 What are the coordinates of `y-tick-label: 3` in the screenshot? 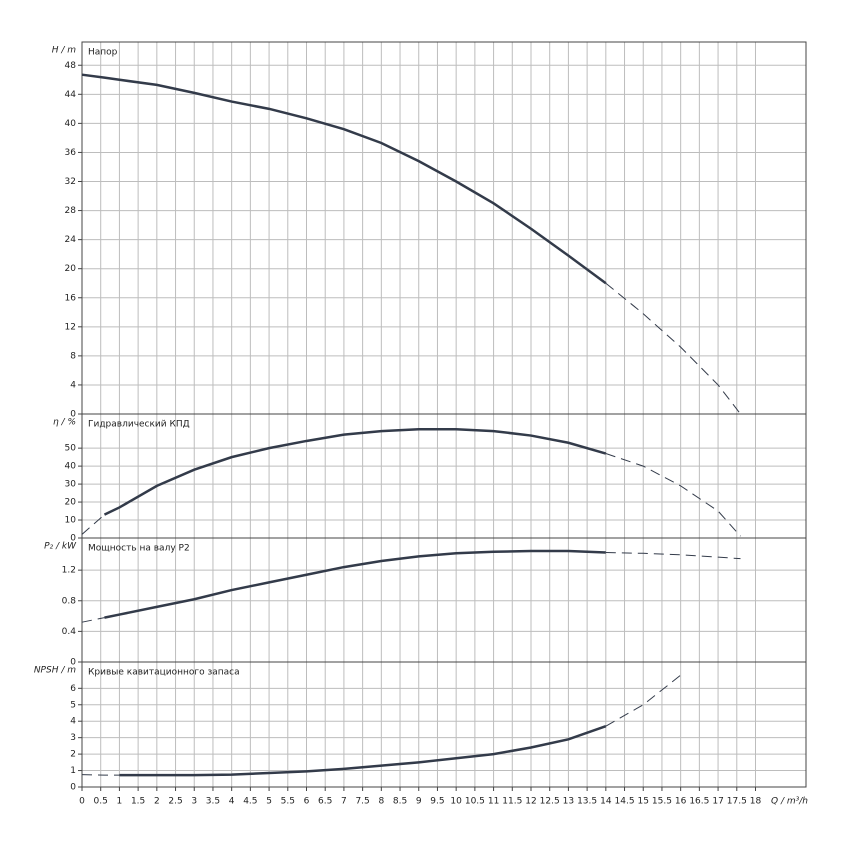 It's located at (73, 738).